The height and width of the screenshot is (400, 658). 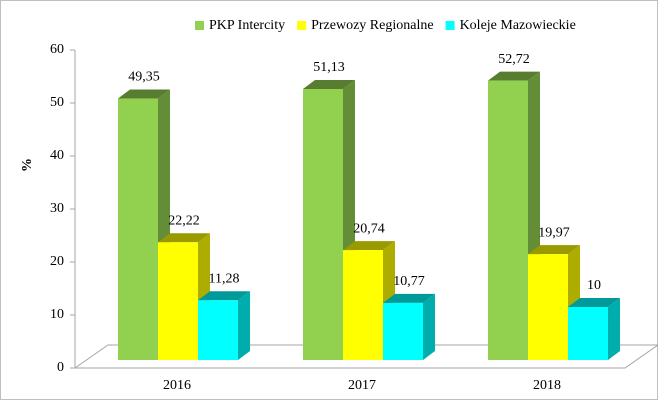 I want to click on data-label: 51,13, so click(x=329, y=67).